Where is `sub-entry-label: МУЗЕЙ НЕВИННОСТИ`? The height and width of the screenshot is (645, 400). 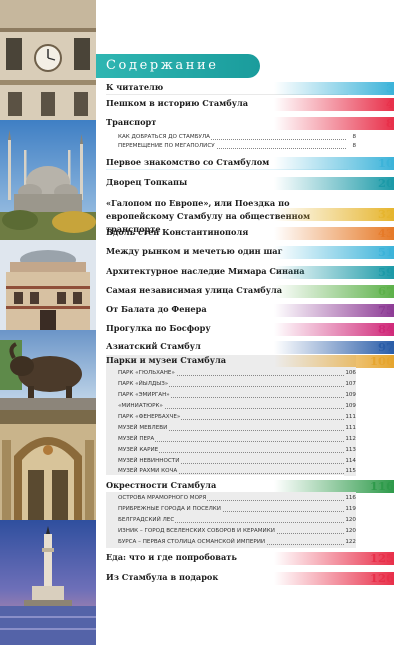 sub-entry-label: МУЗЕЙ НЕВИННОСТИ is located at coordinates (149, 461).